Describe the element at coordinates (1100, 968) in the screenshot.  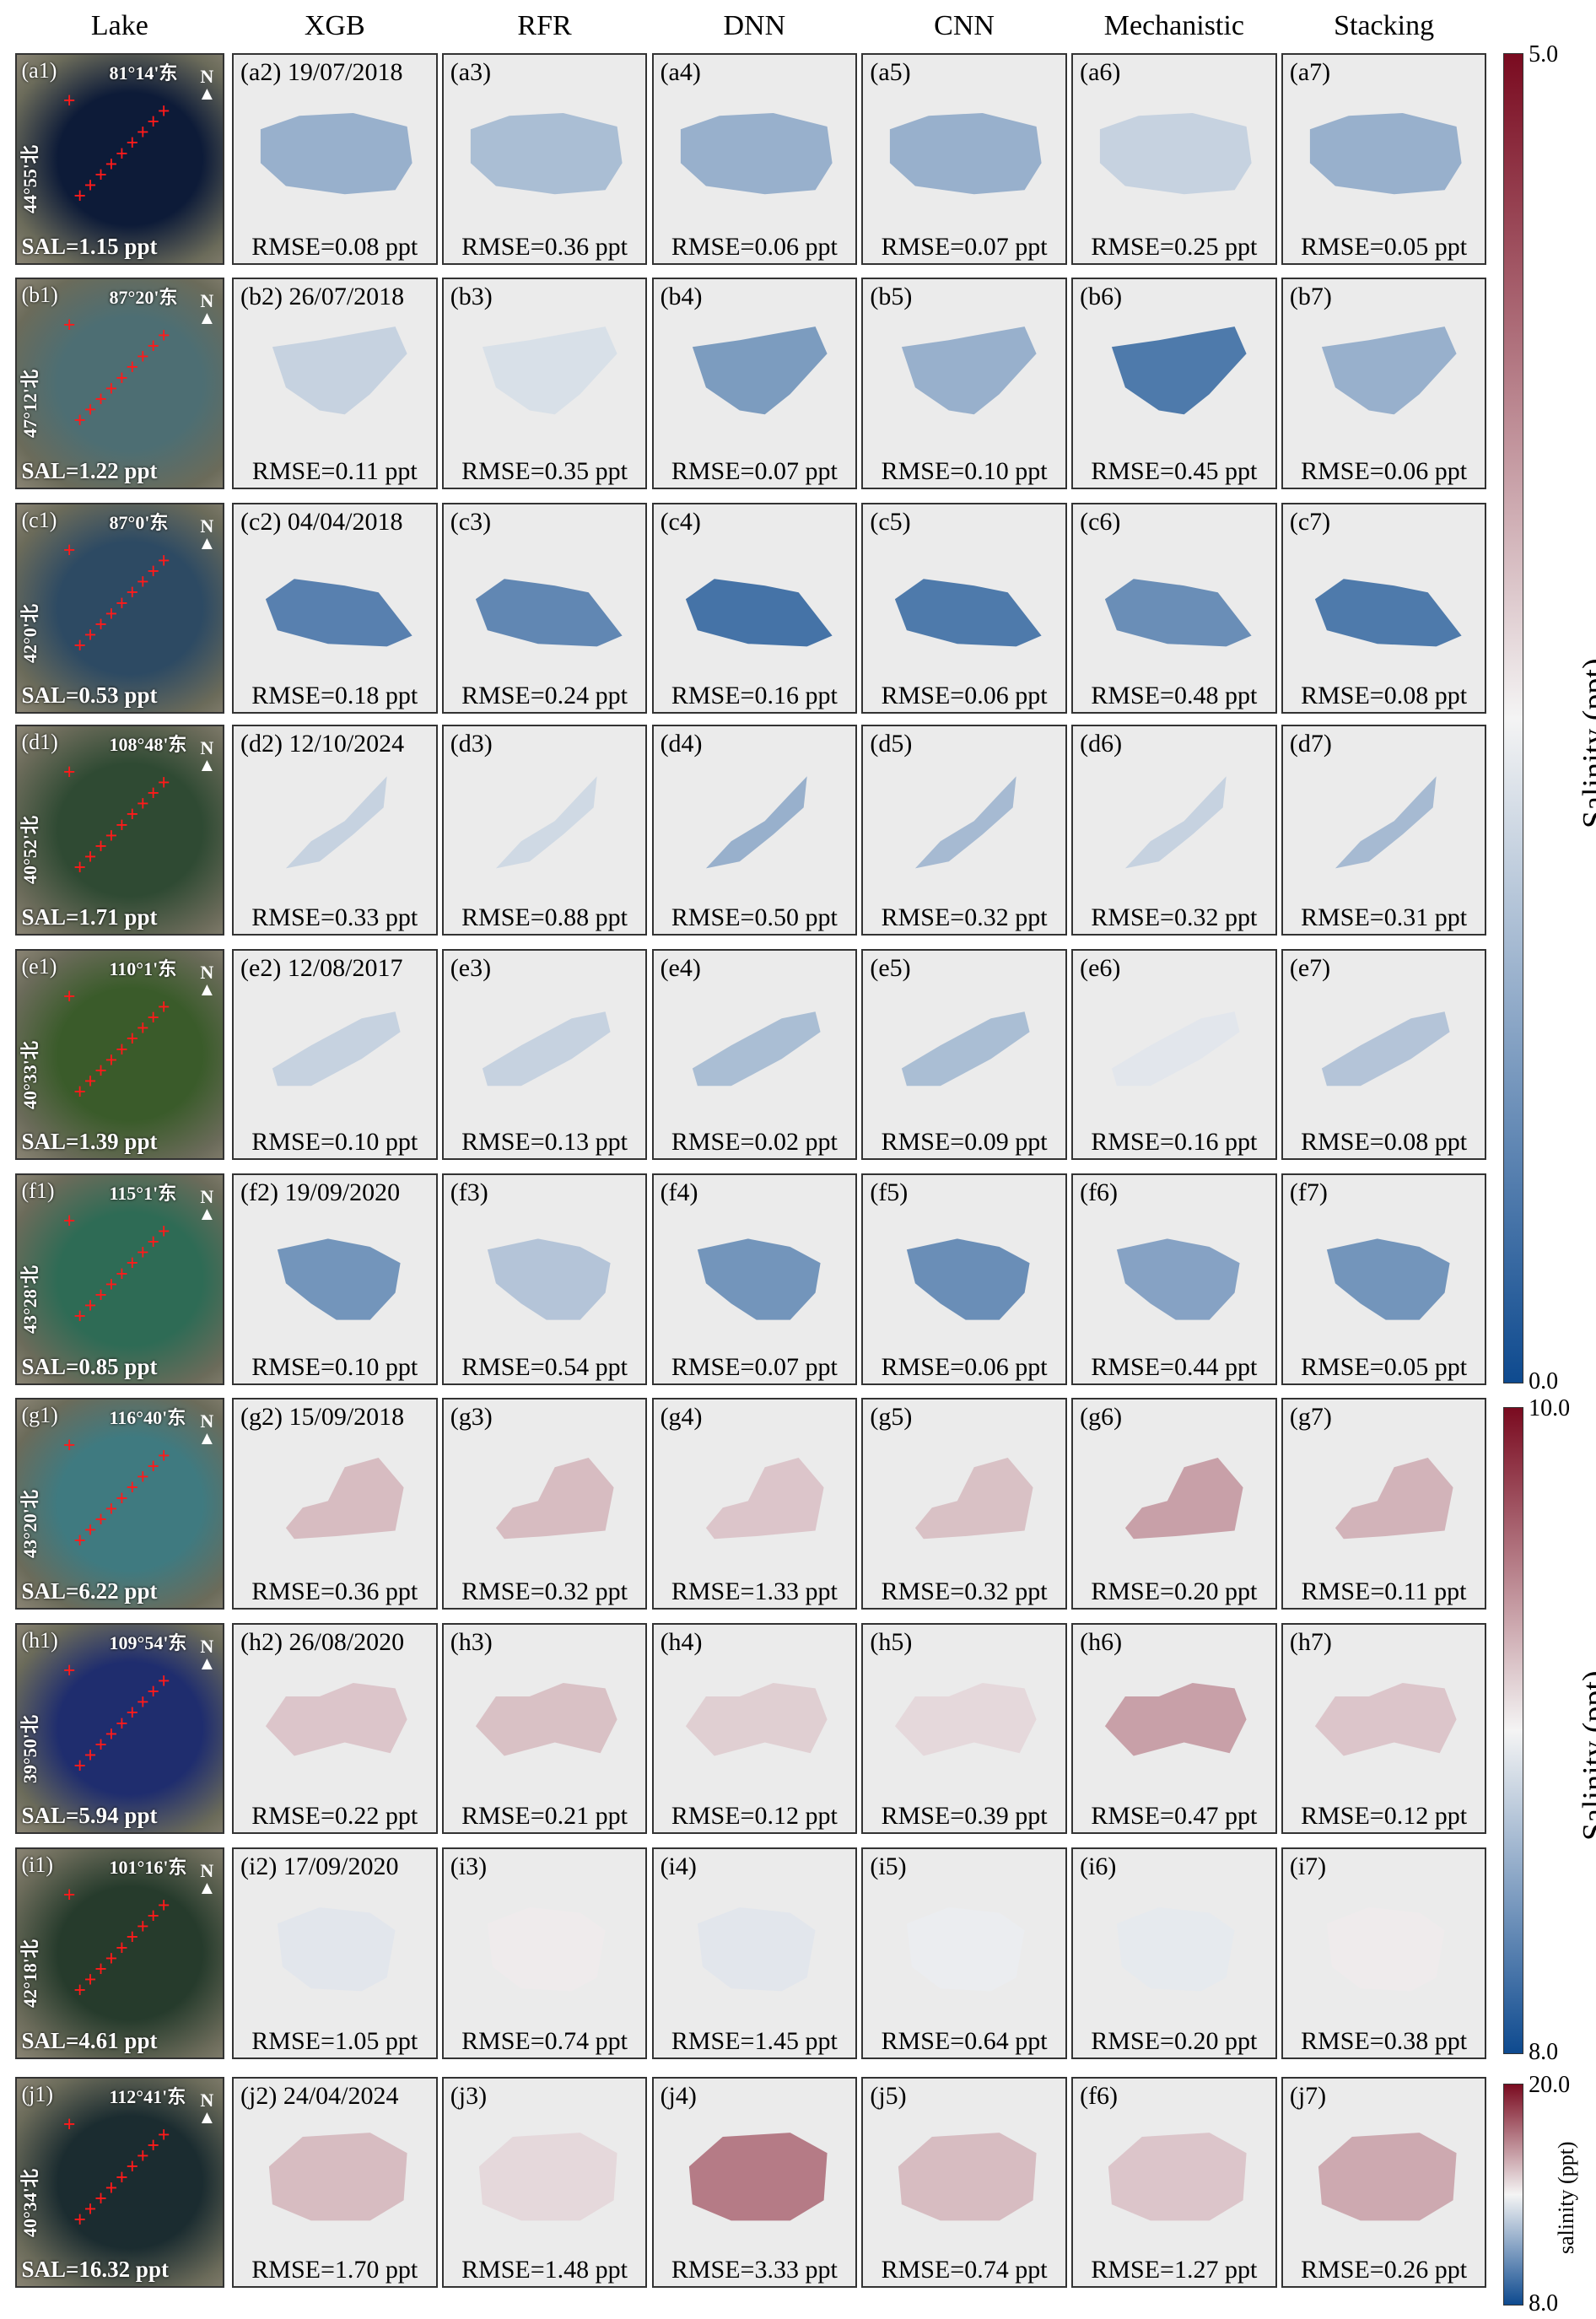
I see `panel-label: (e6)` at that location.